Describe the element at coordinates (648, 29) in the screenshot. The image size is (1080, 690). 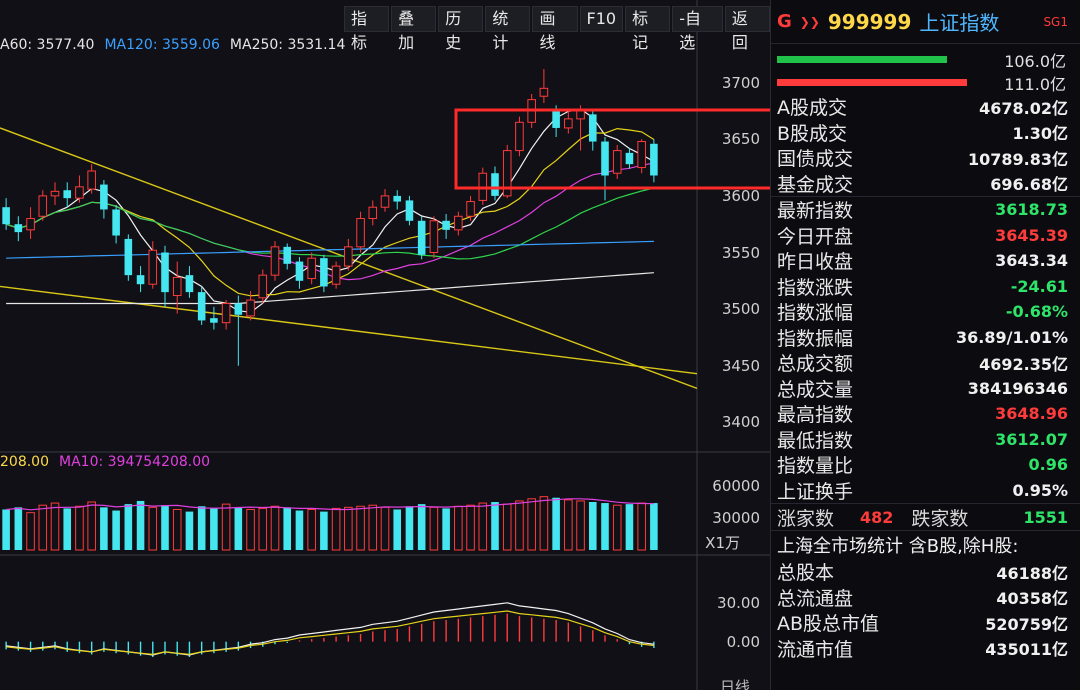
I see `toolbar-button-6: 标记` at that location.